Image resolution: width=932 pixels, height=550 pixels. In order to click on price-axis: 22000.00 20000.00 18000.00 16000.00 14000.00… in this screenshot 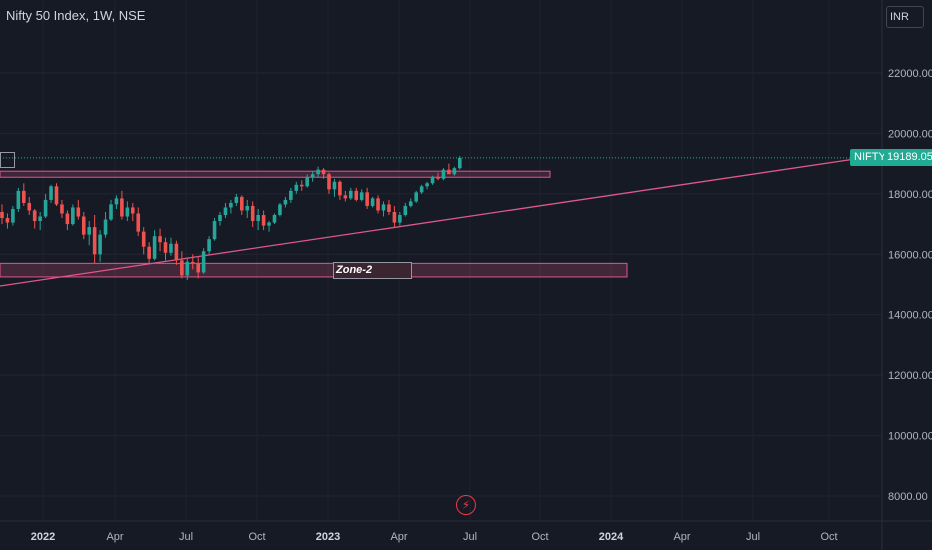, I will do `click(906, 275)`.